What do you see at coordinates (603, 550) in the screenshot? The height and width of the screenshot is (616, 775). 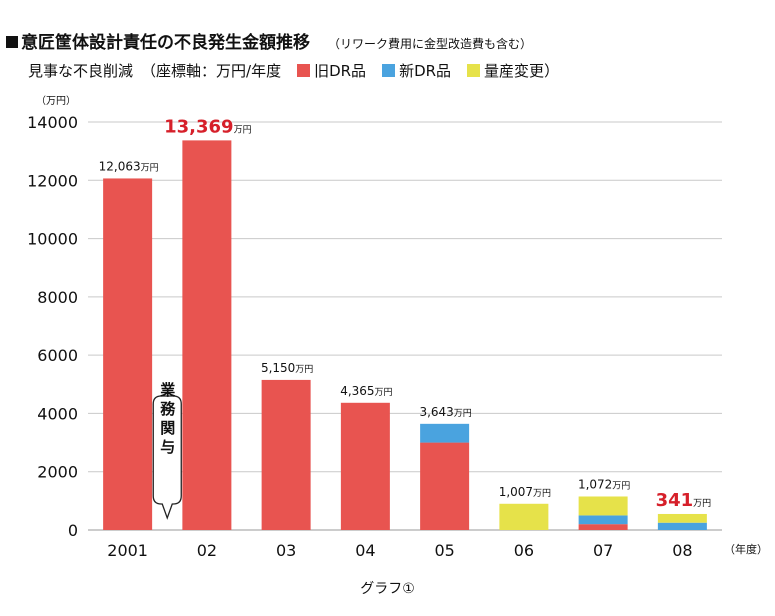 I see `x-tick-label: 07` at bounding box center [603, 550].